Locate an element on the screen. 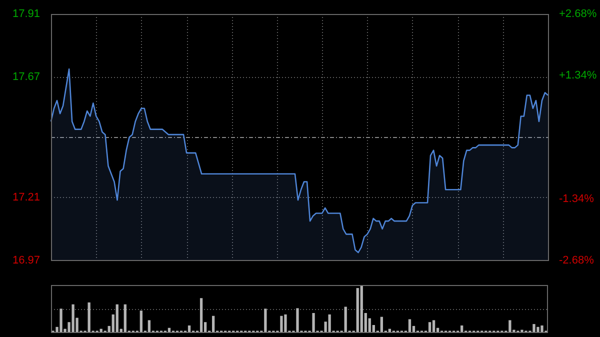 This screenshot has height=337, width=600. y-tick-label: 16.97 is located at coordinates (26, 260).